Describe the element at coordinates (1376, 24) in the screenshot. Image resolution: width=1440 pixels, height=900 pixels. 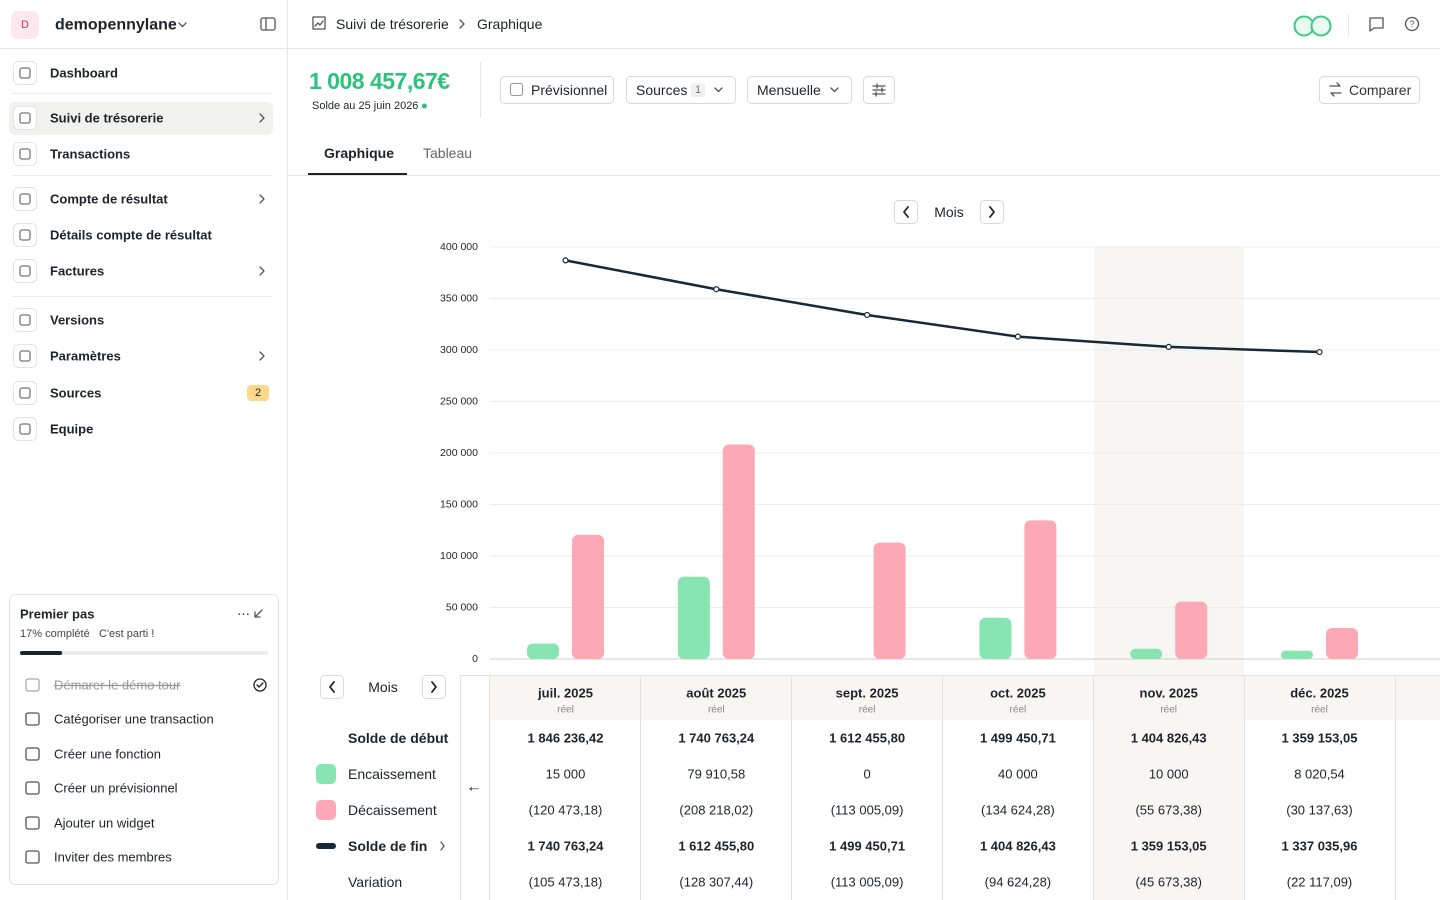
I see `chat-icon` at that location.